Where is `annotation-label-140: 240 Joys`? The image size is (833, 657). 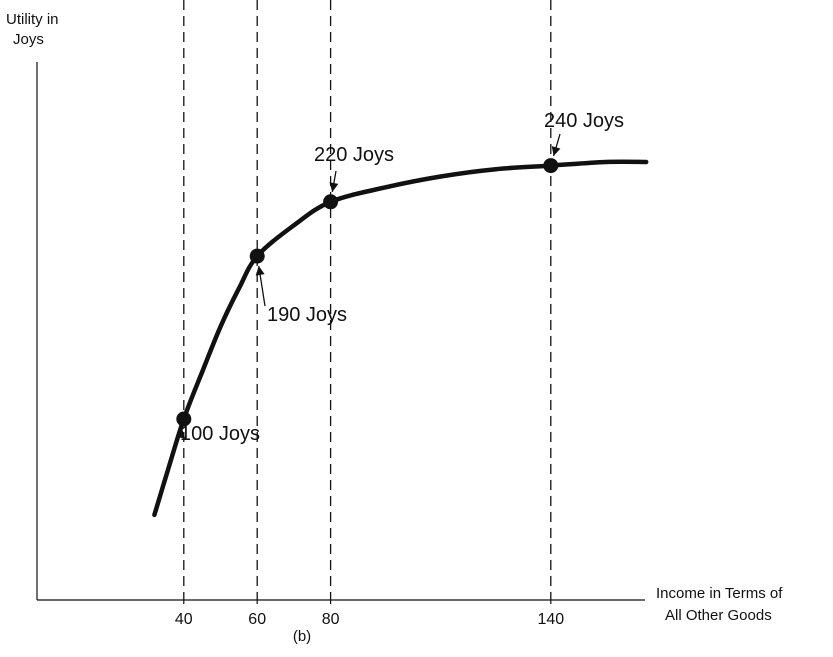
annotation-label-140: 240 Joys is located at coordinates (584, 121).